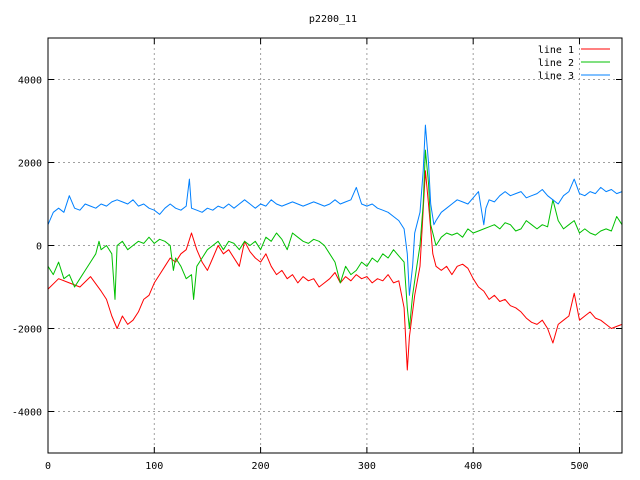  What do you see at coordinates (154, 466) in the screenshot?
I see `x-tick-label: 100` at bounding box center [154, 466].